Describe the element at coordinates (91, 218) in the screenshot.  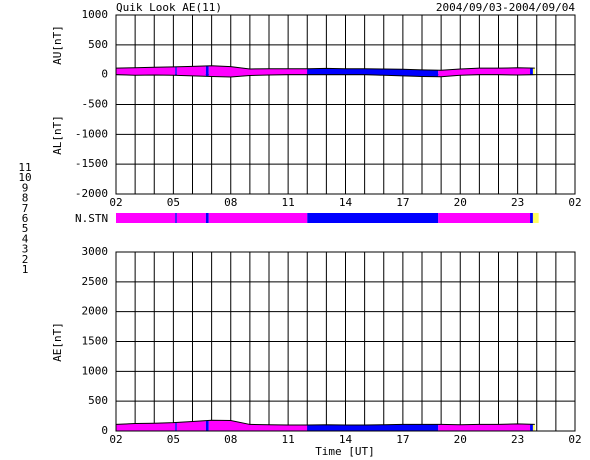
I see `station-label: N.STN` at that location.